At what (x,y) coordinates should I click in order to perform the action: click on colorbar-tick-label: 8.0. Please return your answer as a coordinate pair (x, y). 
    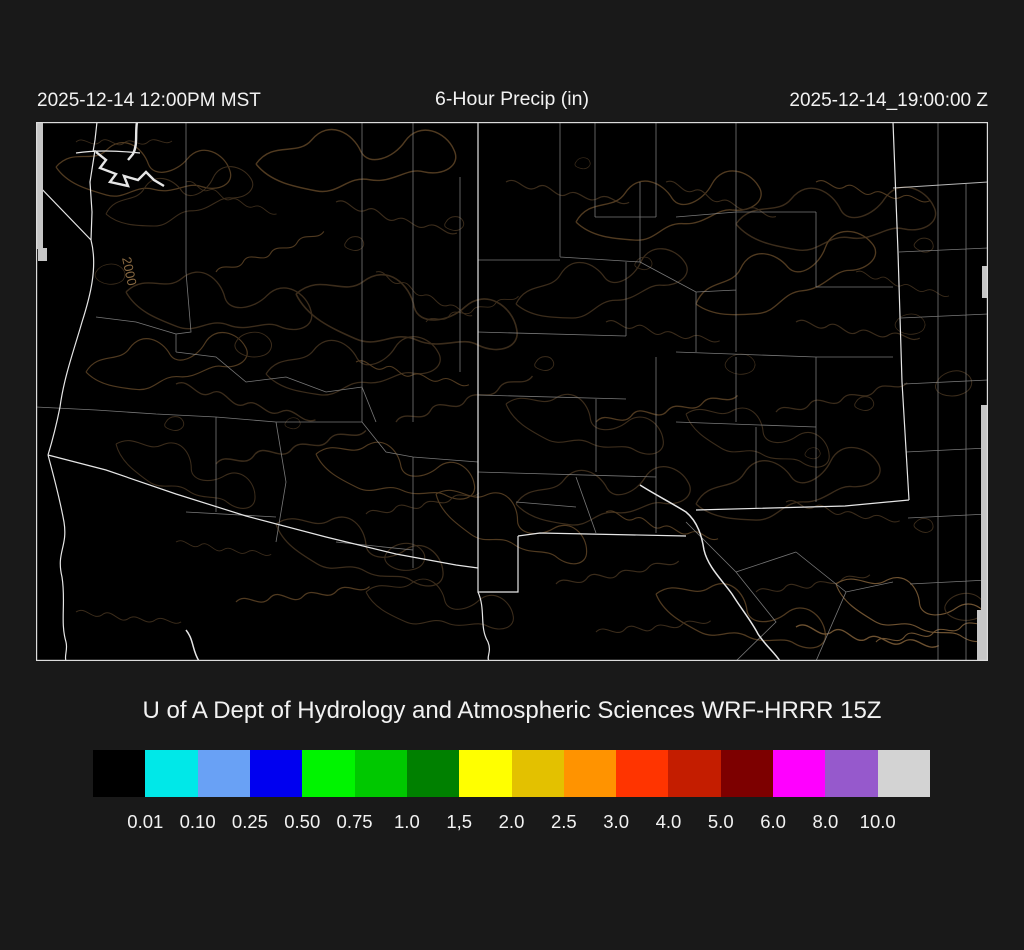
    Looking at the image, I should click on (825, 821).